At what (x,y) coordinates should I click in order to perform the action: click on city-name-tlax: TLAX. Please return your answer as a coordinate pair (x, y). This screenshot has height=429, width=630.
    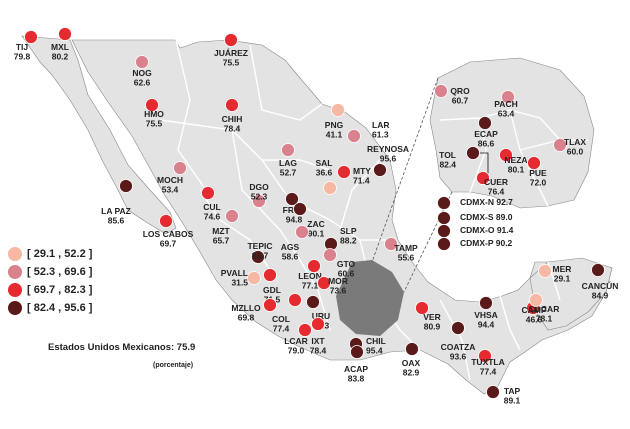
    Looking at the image, I should click on (575, 142).